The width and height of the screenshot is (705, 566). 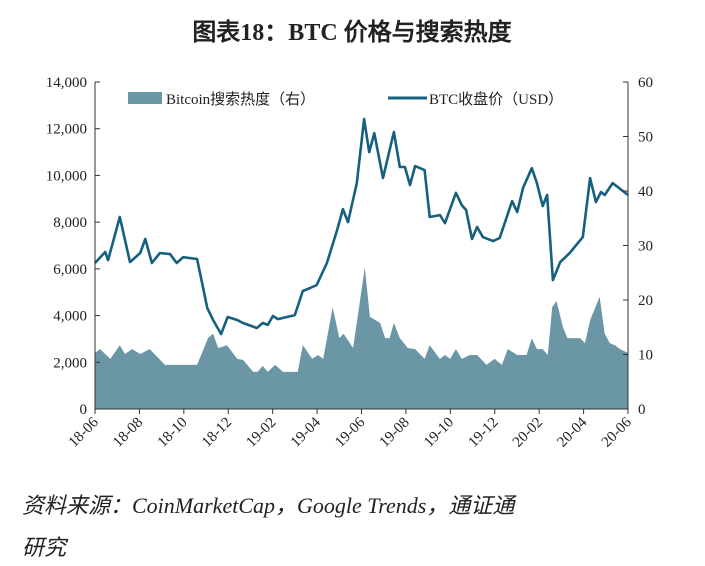 I want to click on left-tick-label: 0, so click(x=84, y=410).